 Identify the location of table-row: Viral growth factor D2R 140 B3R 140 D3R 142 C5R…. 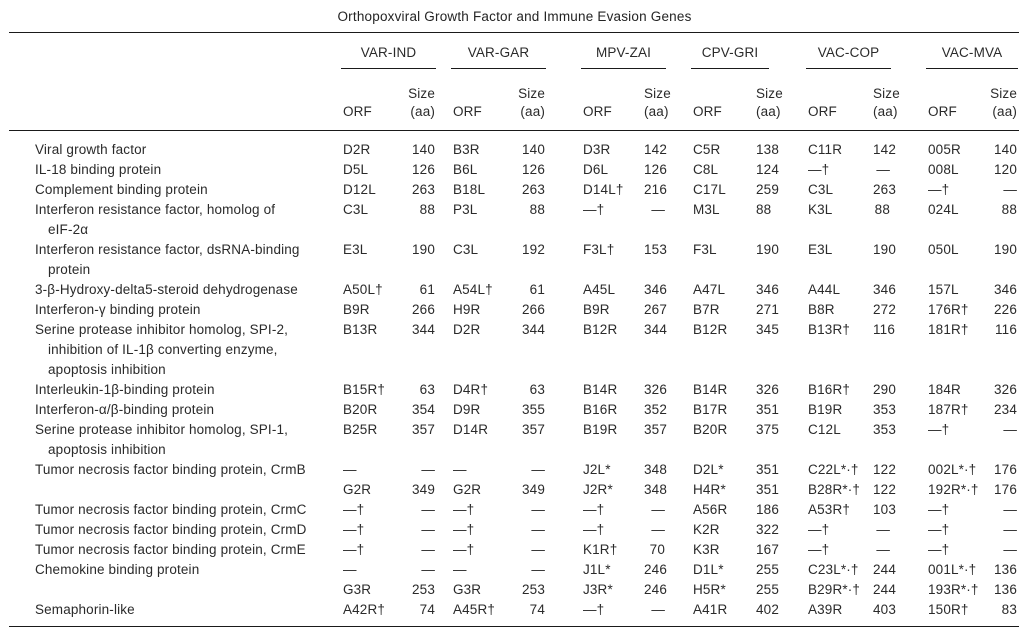
(514, 146).